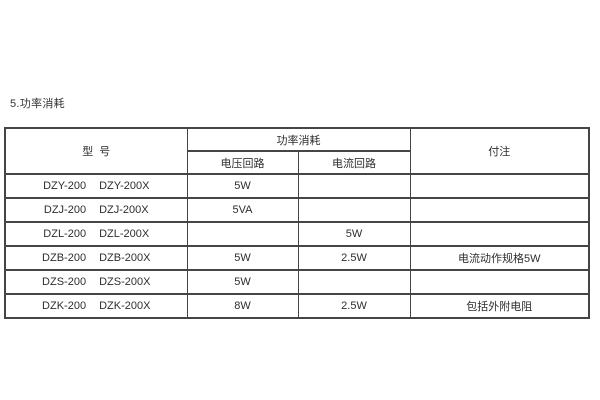  Describe the element at coordinates (242, 306) in the screenshot. I see `voltage-cell: 8W` at that location.